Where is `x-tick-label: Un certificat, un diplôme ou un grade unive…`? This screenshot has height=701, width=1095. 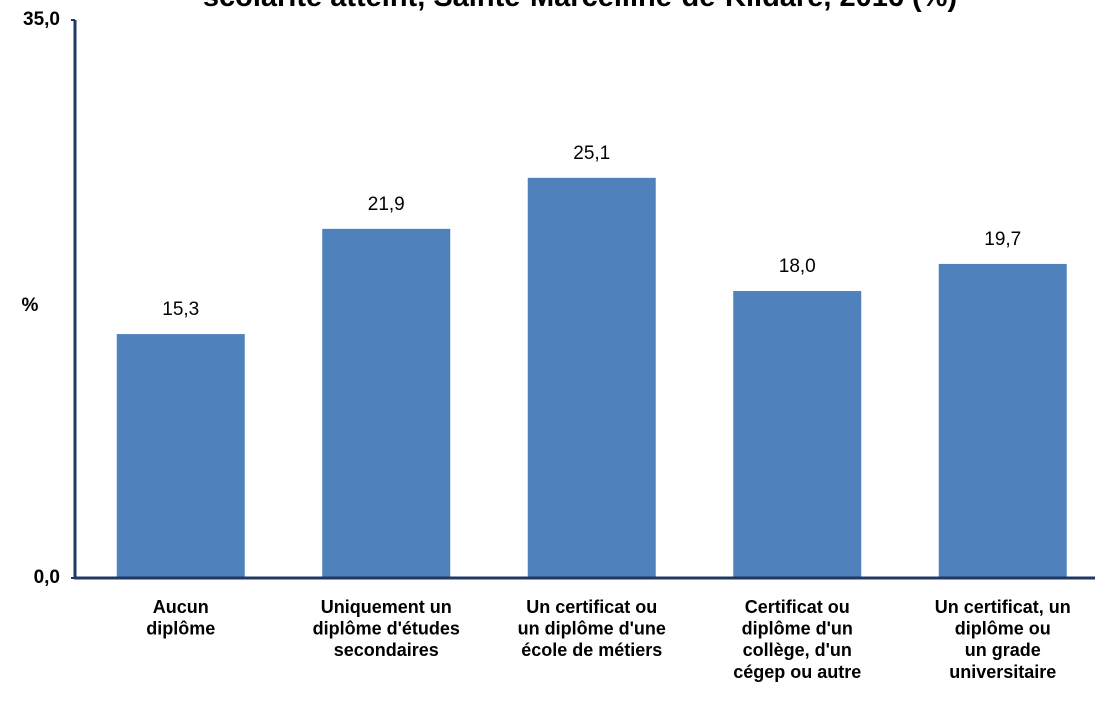 x-tick-label: Un certificat, un diplôme ou un grade unive… is located at coordinates (1003, 639).